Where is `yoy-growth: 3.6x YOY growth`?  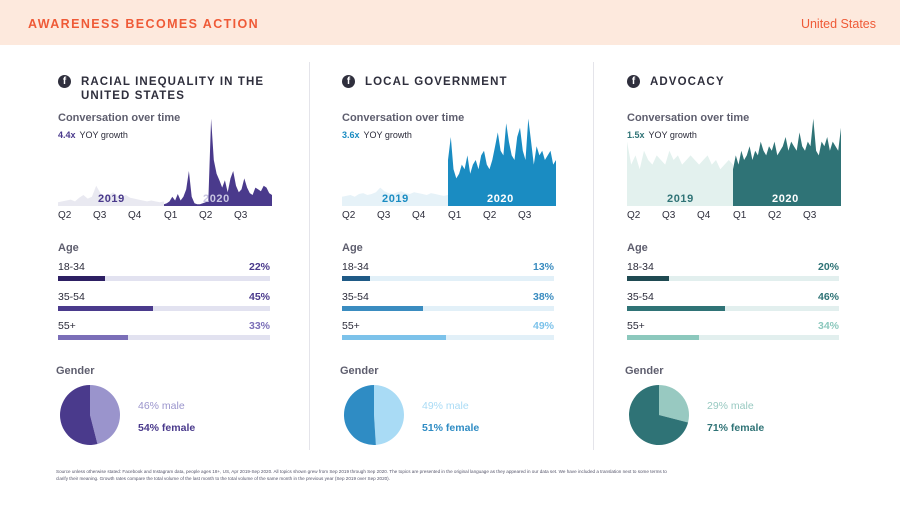
yoy-growth: 3.6x YOY growth is located at coordinates (377, 135).